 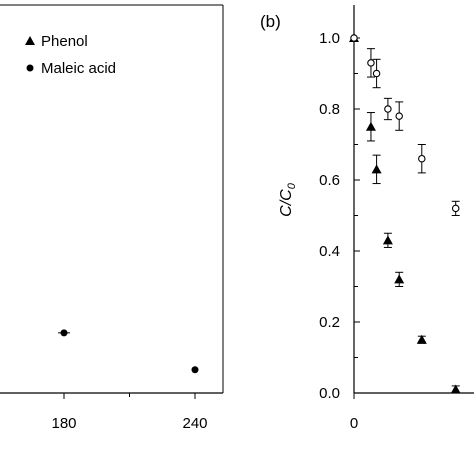 I want to click on panel-b-y-tick-label: 0.8, so click(x=329, y=109).